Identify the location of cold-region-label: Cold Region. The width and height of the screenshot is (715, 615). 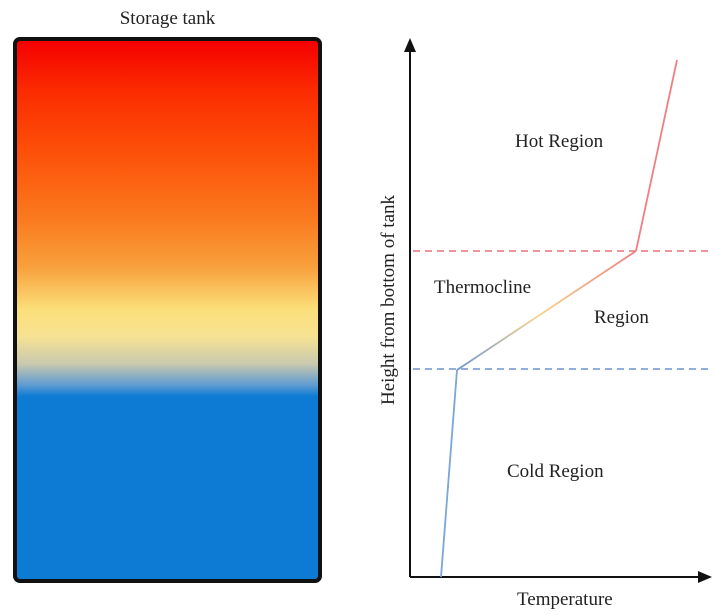
(555, 471).